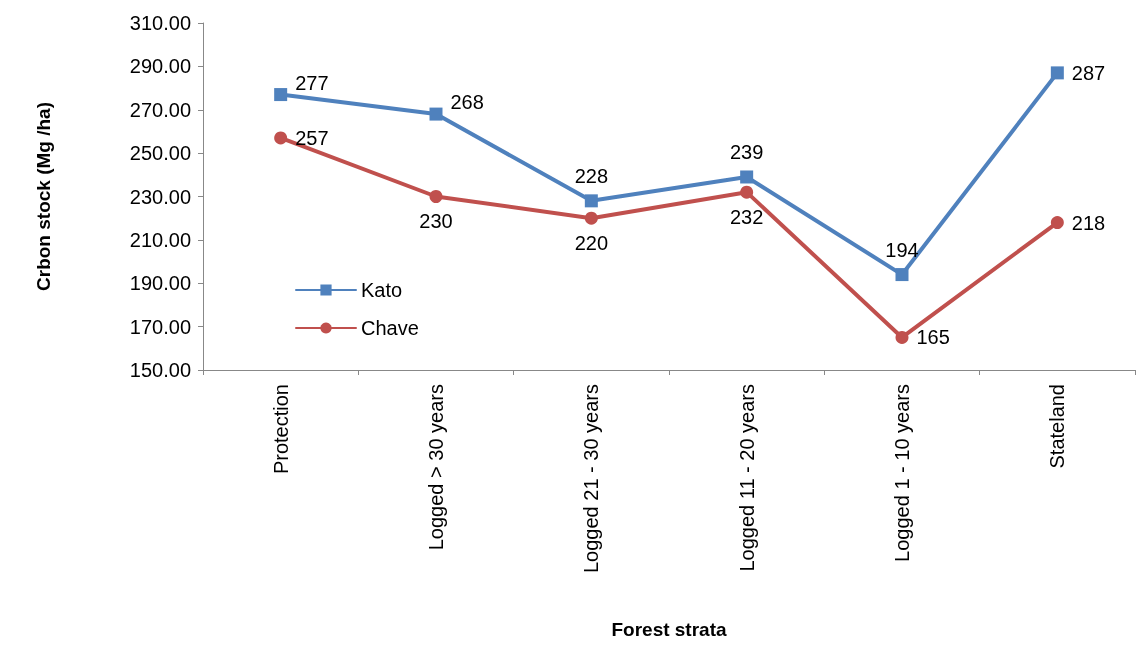  What do you see at coordinates (160, 23) in the screenshot?
I see `y-tick-label: 310.00` at bounding box center [160, 23].